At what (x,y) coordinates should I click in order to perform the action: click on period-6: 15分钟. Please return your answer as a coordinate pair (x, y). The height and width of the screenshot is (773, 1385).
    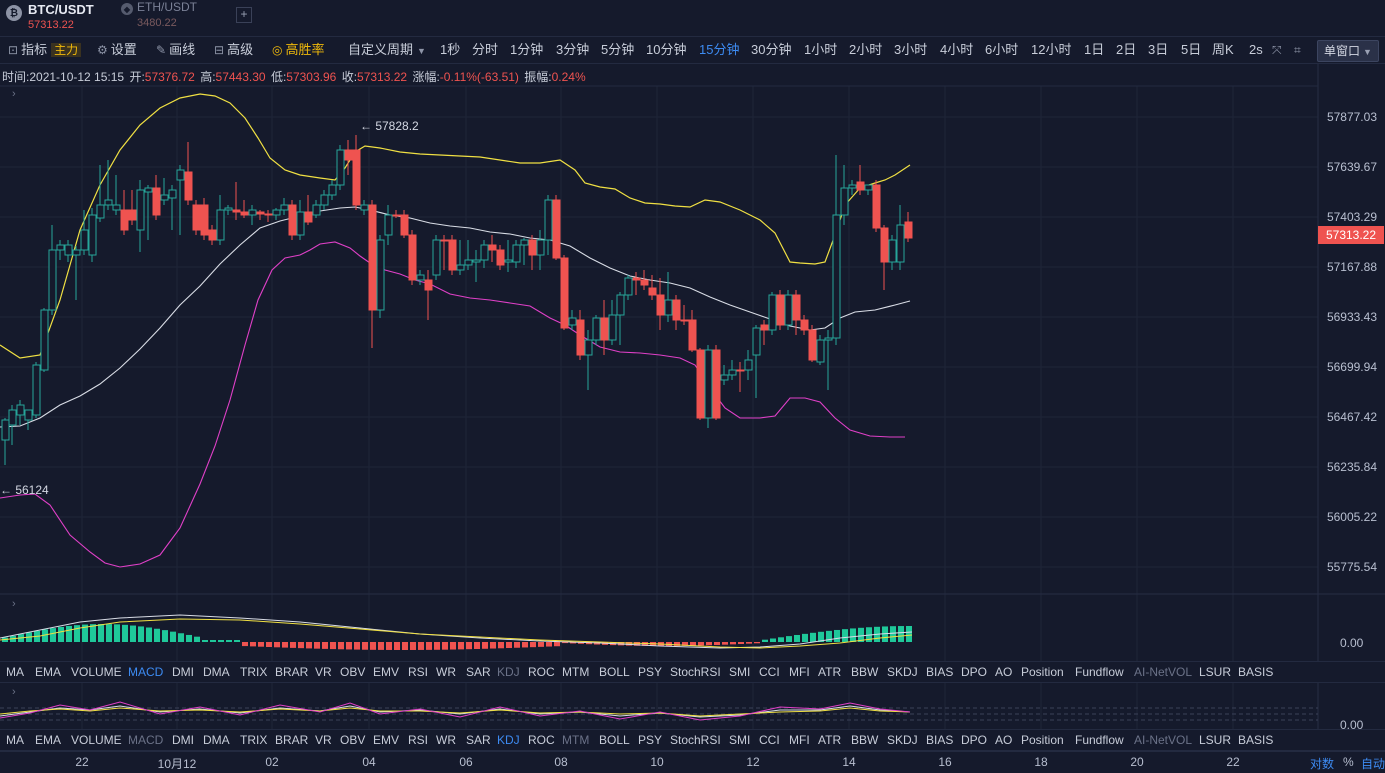
    Looking at the image, I should click on (719, 49).